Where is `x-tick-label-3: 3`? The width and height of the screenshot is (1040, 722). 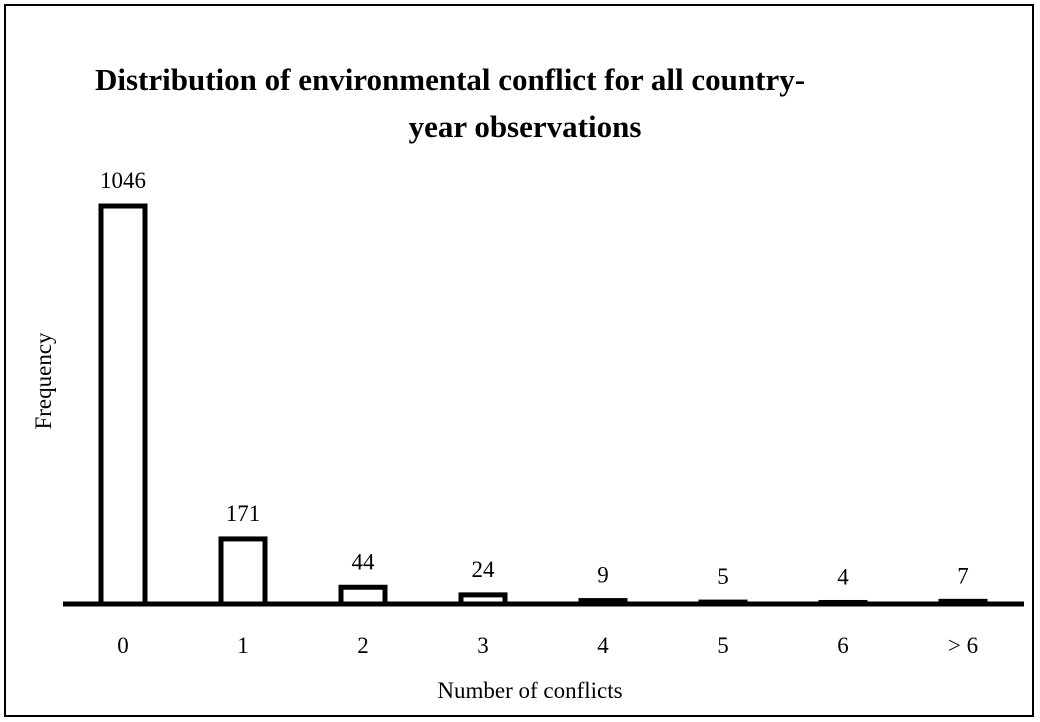
x-tick-label-3: 3 is located at coordinates (483, 645).